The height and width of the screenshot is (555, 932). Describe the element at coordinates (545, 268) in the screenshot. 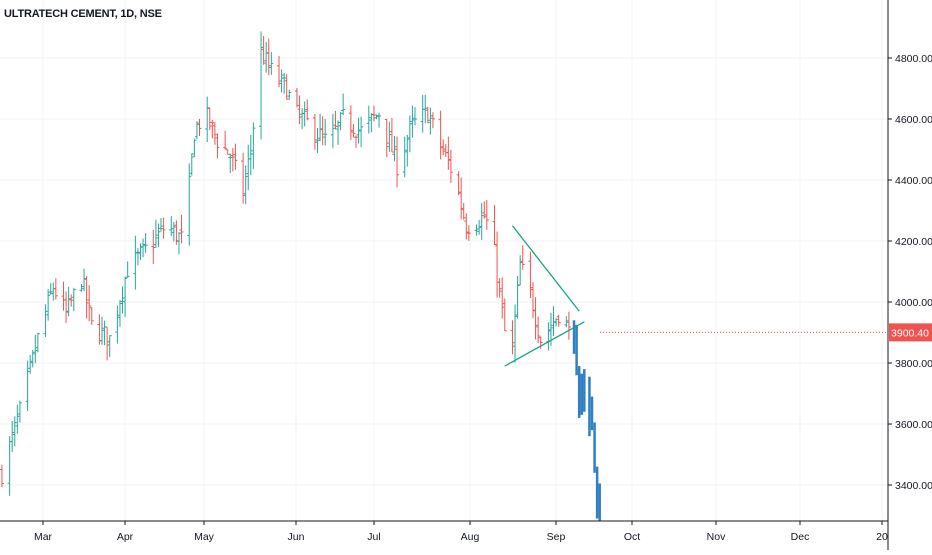

I see `trendline-upper` at that location.